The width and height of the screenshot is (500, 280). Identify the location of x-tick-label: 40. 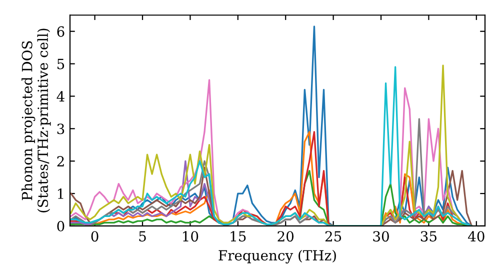
(476, 236).